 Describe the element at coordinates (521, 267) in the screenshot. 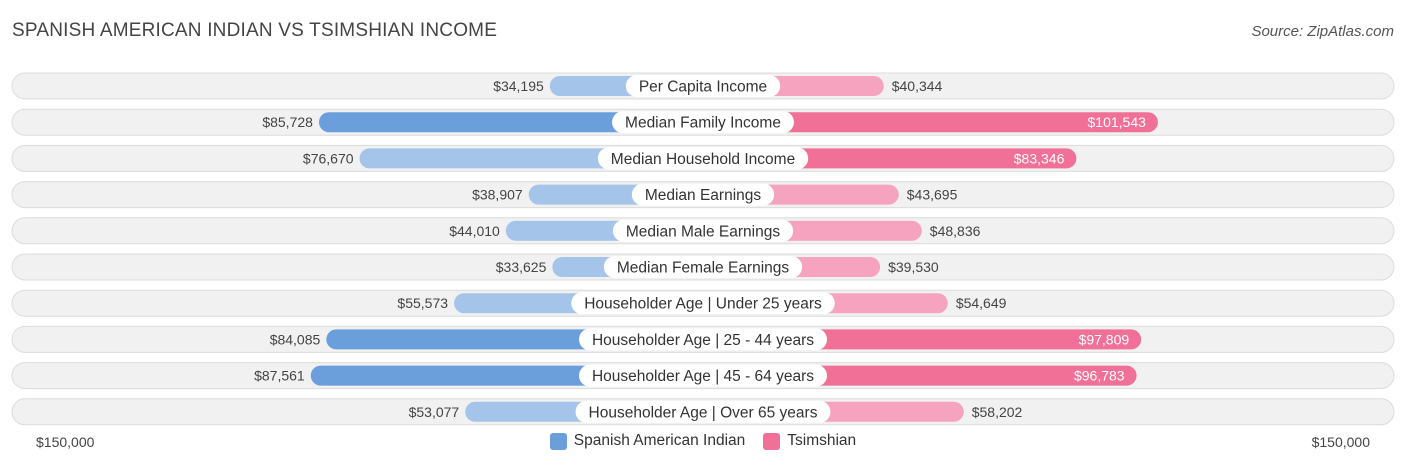

I see `value-label-spanish-american-indian-median-female-earnings: $33,625` at that location.